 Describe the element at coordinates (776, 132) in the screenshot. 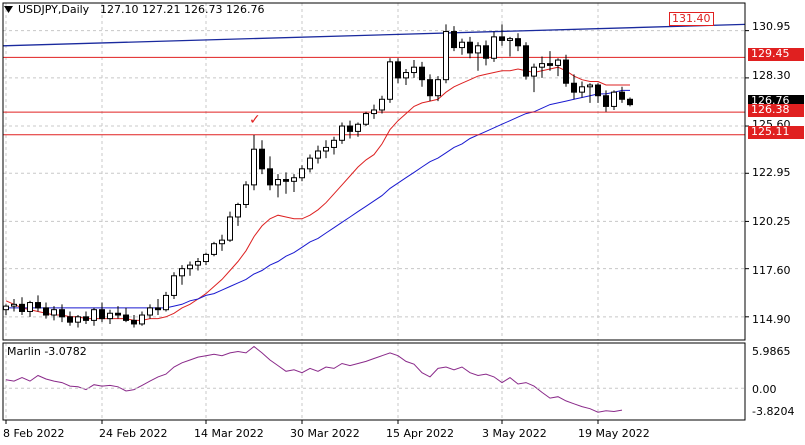

I see `level-badge-125-11: 125.11` at that location.